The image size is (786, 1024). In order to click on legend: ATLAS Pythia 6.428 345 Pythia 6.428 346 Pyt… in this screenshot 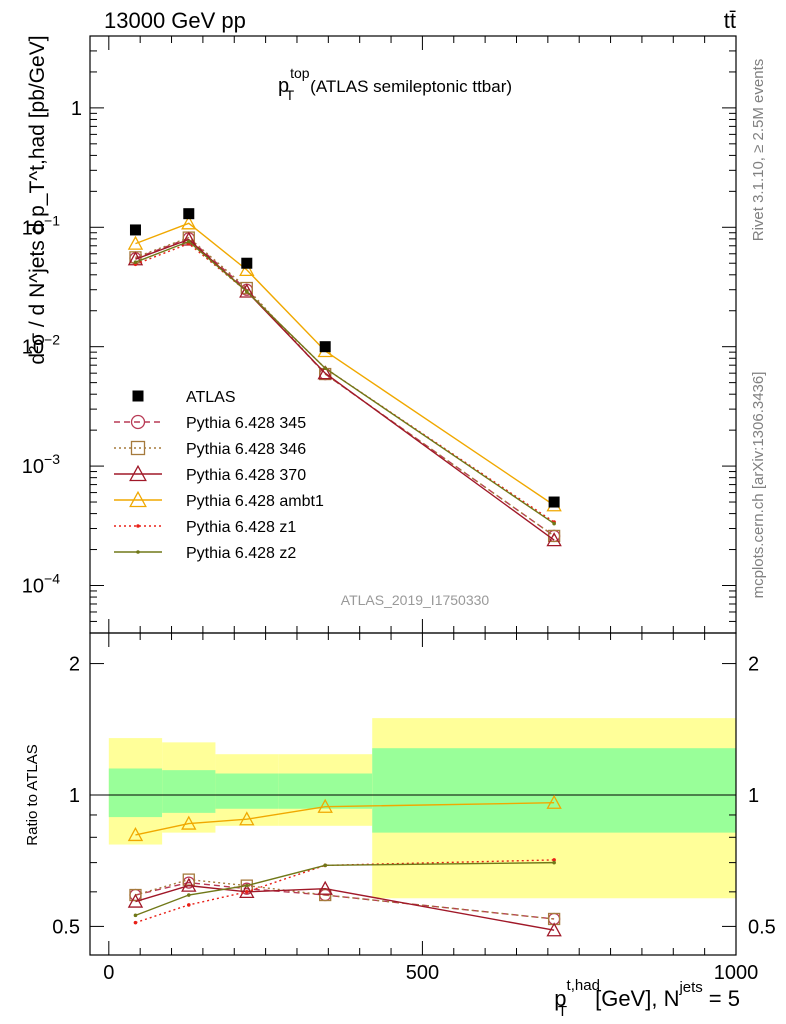, I will do `click(219, 475)`.